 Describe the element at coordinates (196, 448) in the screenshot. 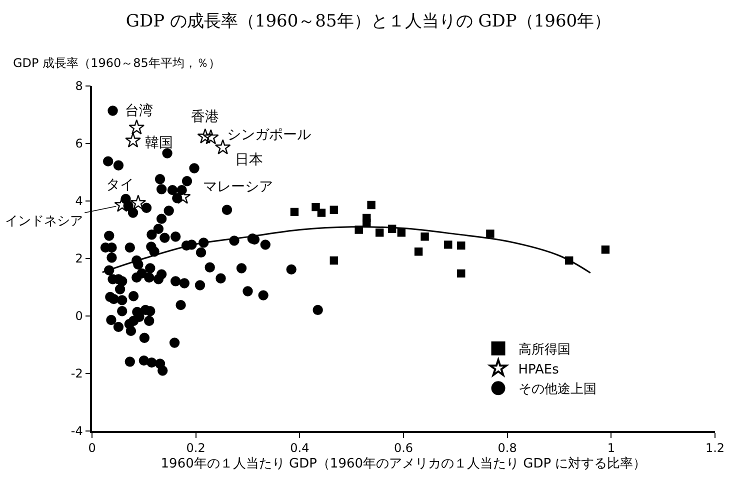

I see `x-tick-label: 0.2` at that location.